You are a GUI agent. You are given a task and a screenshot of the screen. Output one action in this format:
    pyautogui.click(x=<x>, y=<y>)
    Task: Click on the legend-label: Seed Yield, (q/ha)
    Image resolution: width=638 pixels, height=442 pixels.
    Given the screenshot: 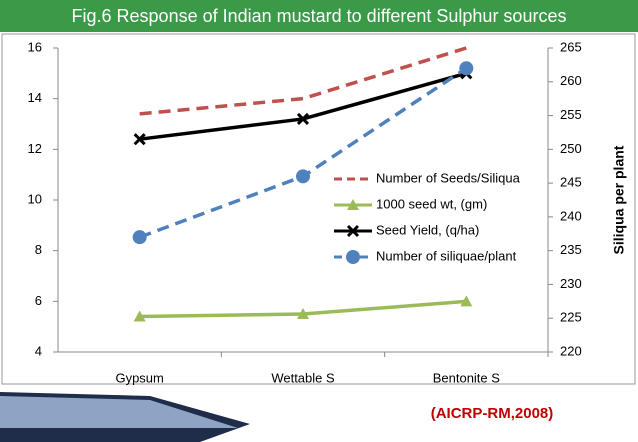 What is the action you would take?
    pyautogui.click(x=427, y=229)
    